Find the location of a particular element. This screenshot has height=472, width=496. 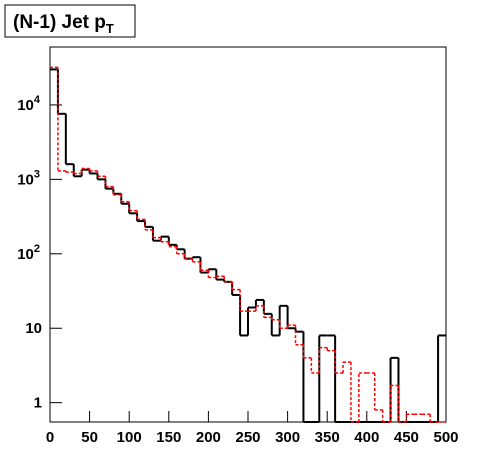

y-tick-exponent: 4 is located at coordinates (37, 100).